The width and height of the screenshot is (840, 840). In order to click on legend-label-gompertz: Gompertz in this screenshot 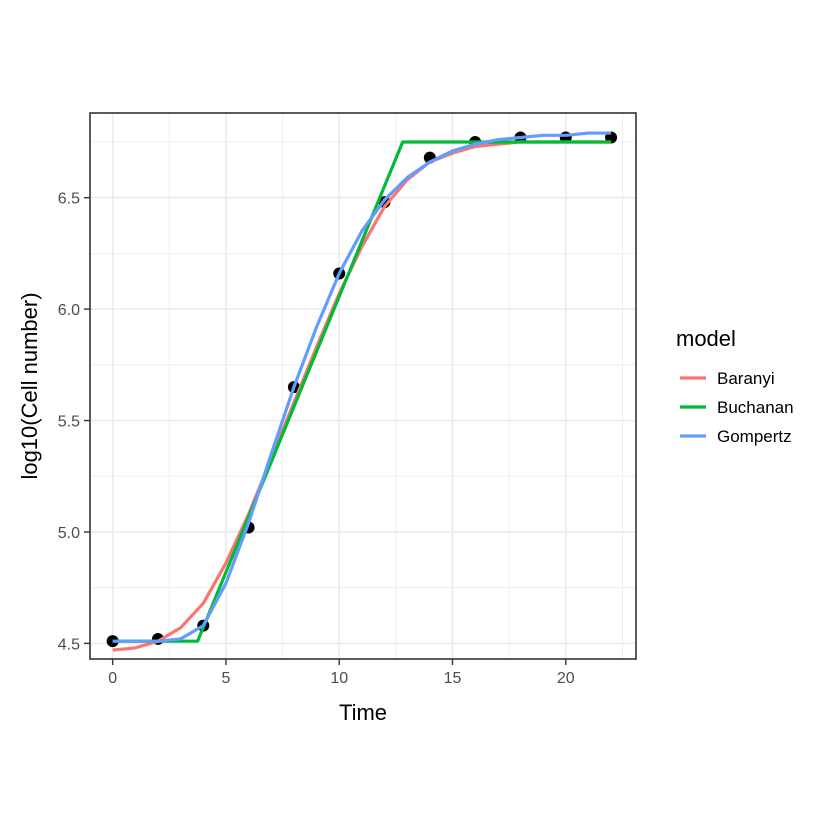, I will do `click(754, 436)`.